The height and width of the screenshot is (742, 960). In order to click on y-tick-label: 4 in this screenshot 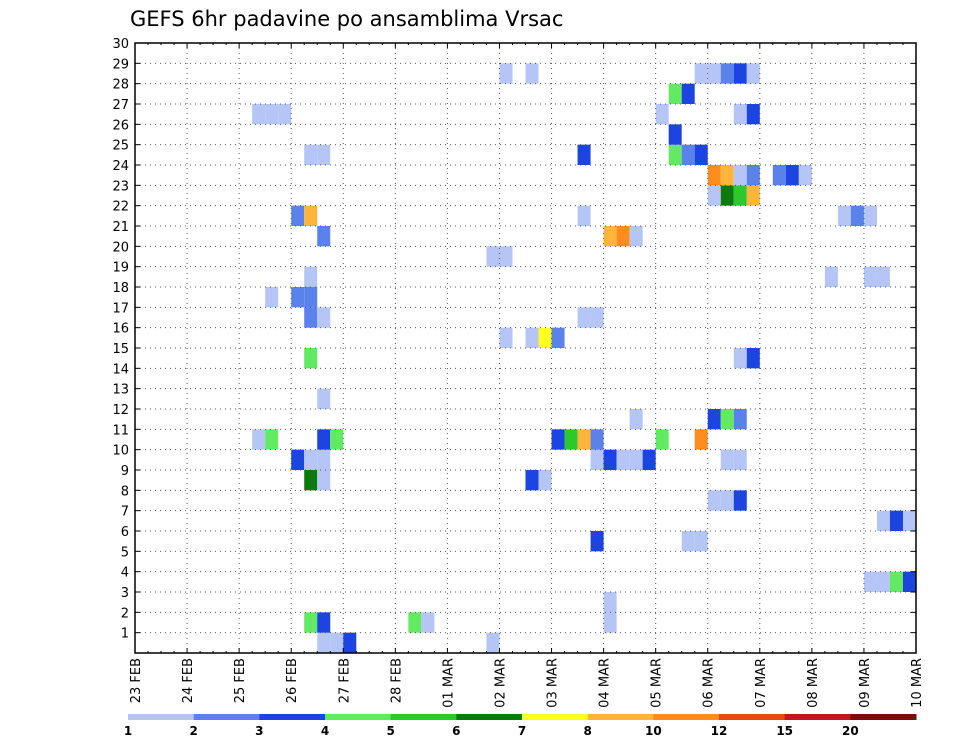, I will do `click(125, 573)`.